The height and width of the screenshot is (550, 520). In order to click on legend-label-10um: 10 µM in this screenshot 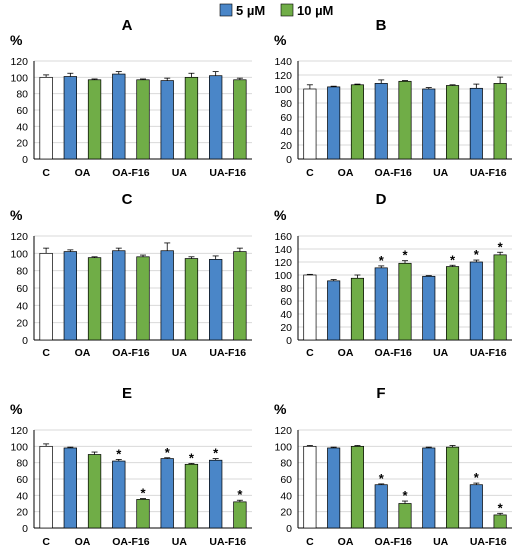, I will do `click(315, 10)`.